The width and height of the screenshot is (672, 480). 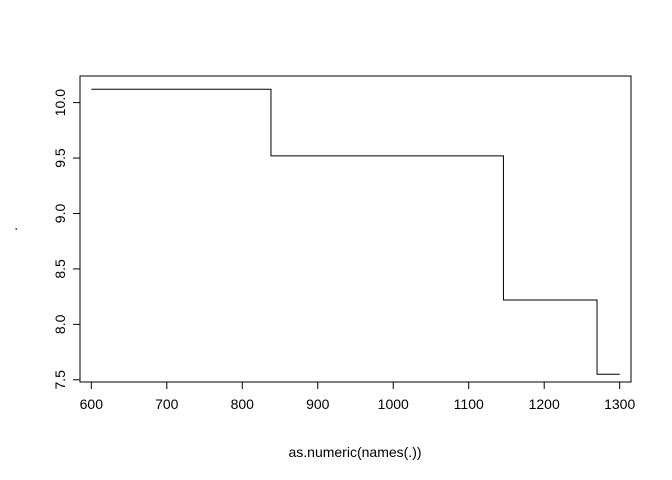 What do you see at coordinates (167, 404) in the screenshot?
I see `x-tick-label: 700` at bounding box center [167, 404].